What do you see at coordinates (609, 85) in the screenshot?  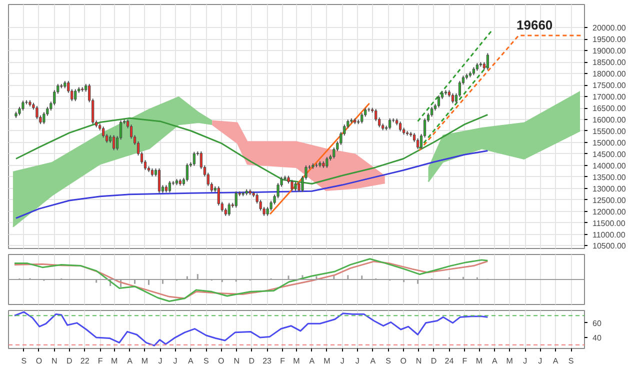 I see `y-tick-label: 17500.00` at bounding box center [609, 85].